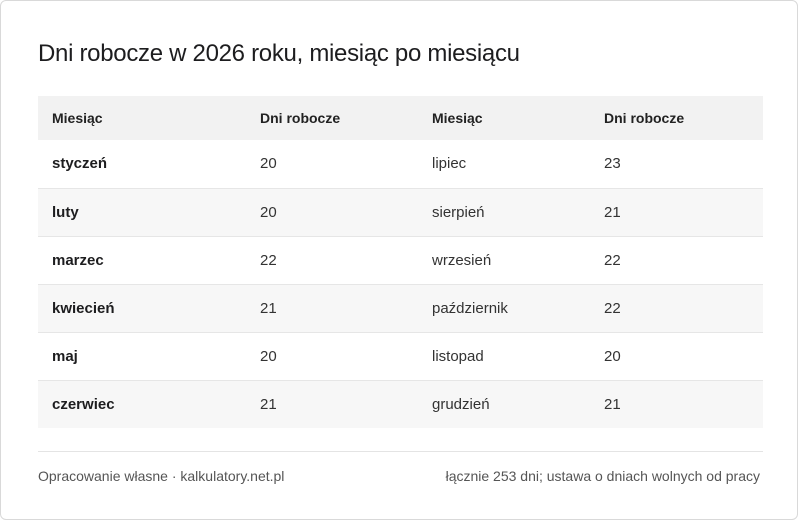  What do you see at coordinates (400, 308) in the screenshot?
I see `table-row: kwiecień 21 październik 22` at bounding box center [400, 308].